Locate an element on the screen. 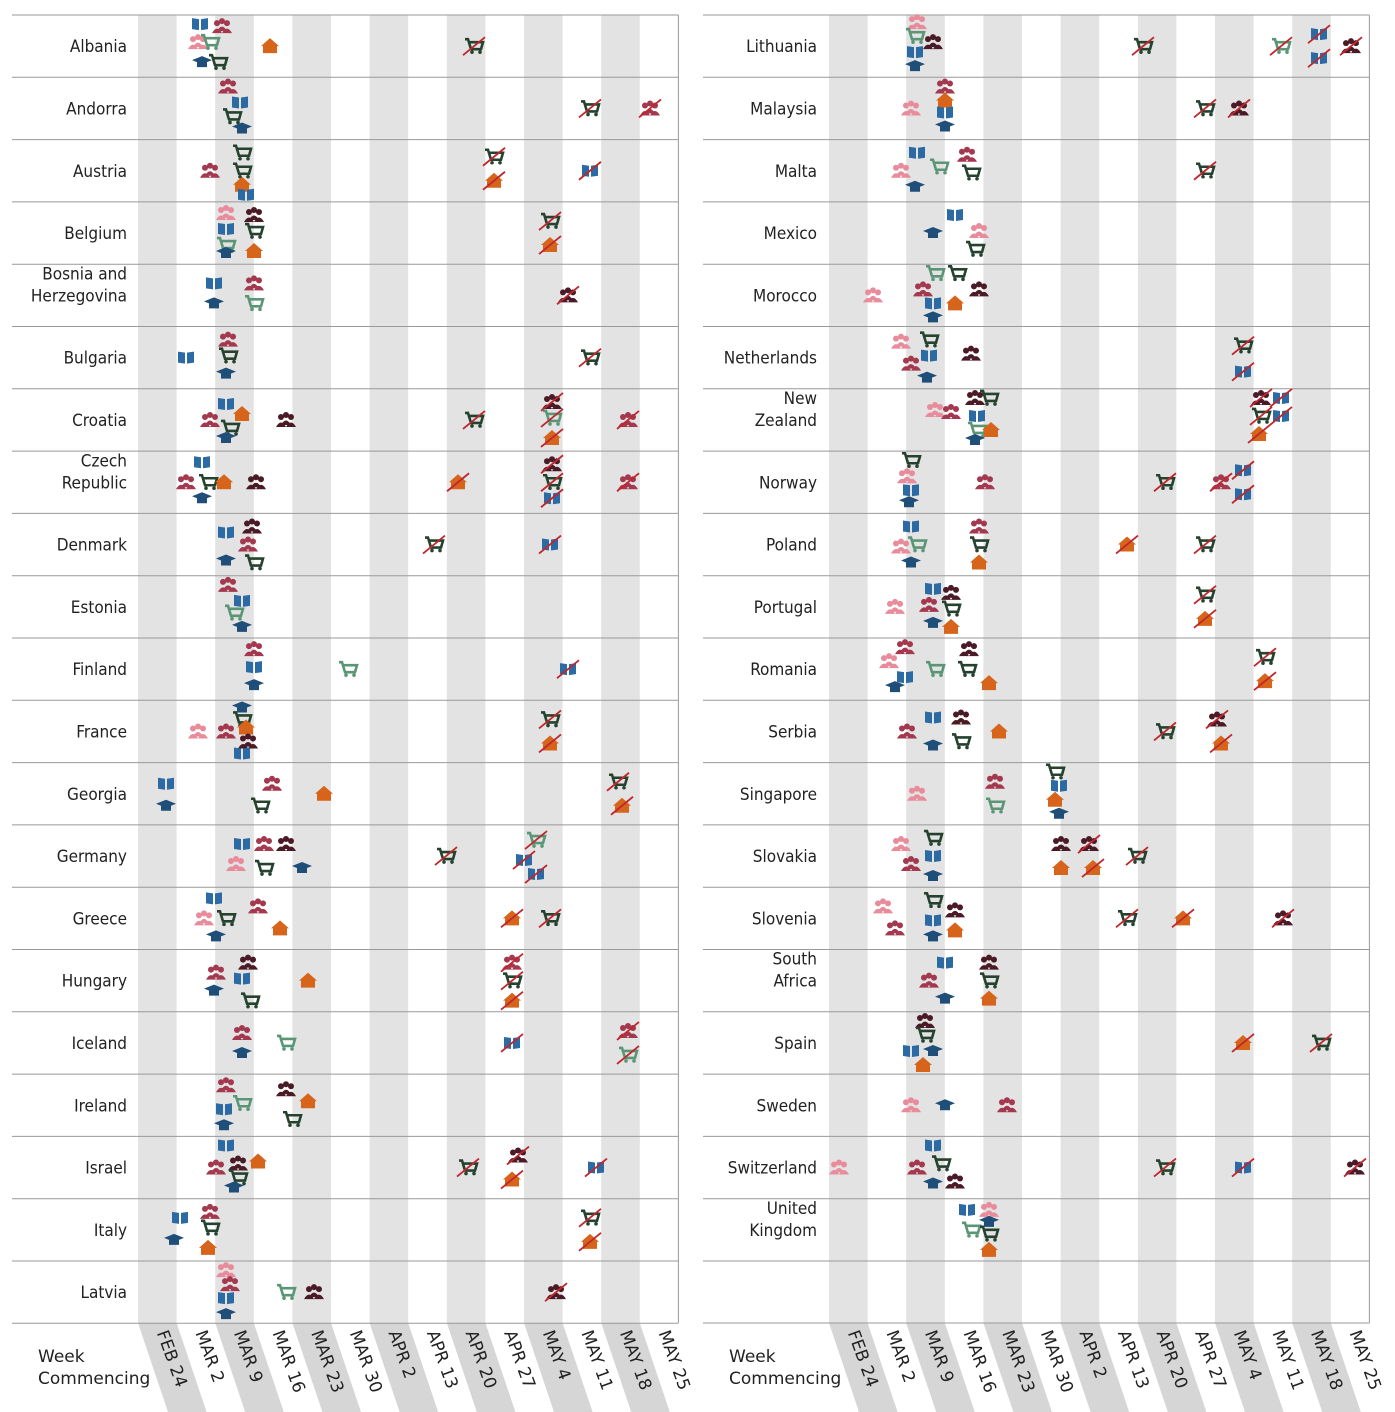 Image resolution: width=1395 pixels, height=1412 pixels. week-stripe is located at coordinates (620, 669).